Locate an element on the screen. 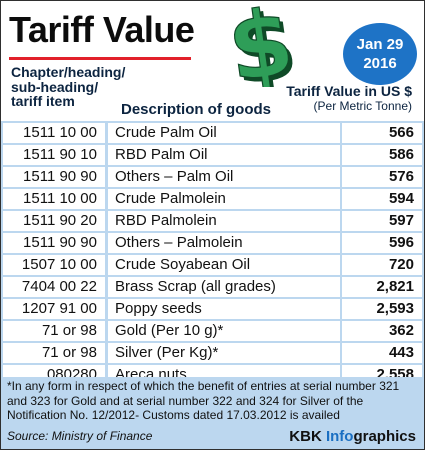 The height and width of the screenshot is (450, 425). table-row: 71 or 98 Silver (Per Kg)* 443 is located at coordinates (212, 353).